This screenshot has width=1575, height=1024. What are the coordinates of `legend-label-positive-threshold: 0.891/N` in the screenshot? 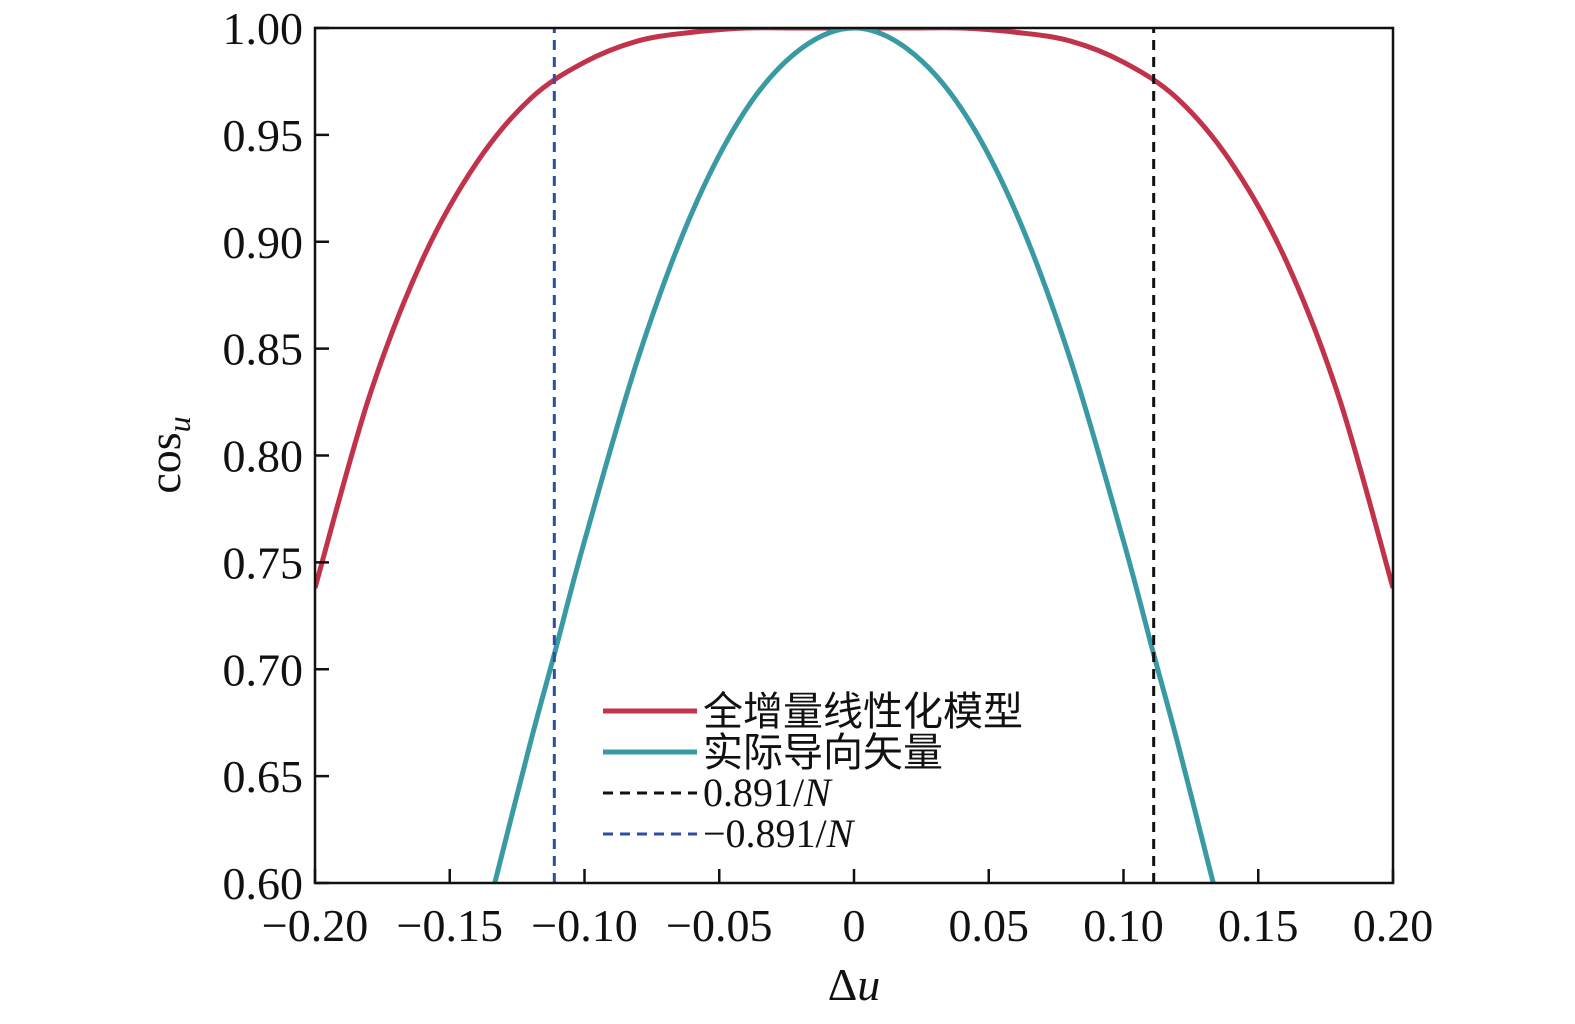 It's located at (768, 792).